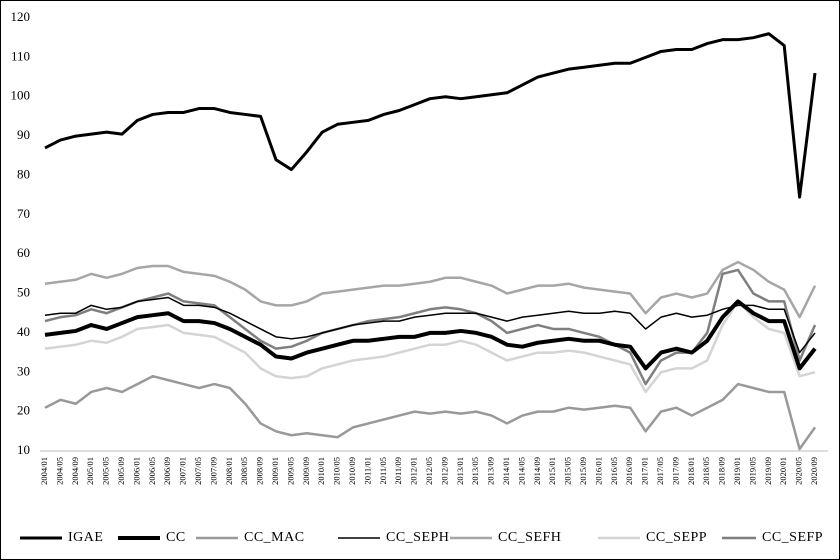 This screenshot has height=560, width=840. What do you see at coordinates (768, 471) in the screenshot?
I see `x-tick-label: 2019/09` at bounding box center [768, 471].